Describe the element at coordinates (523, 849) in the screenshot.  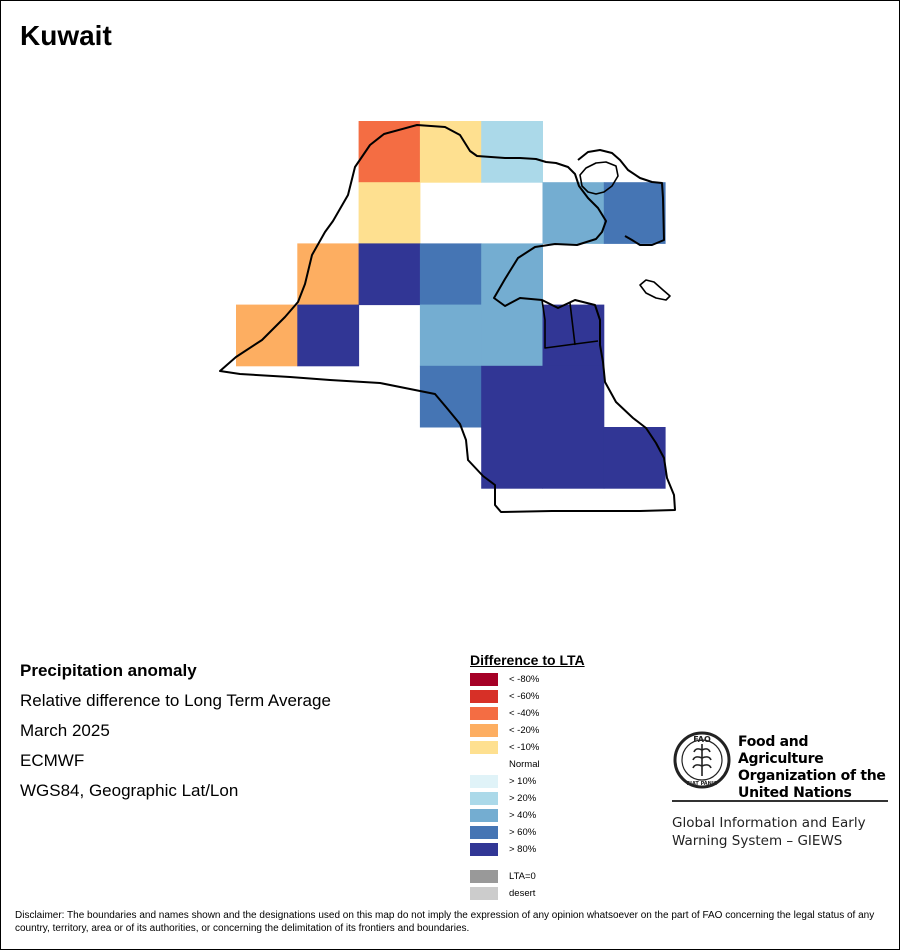
I see `legend-label: > 80%` at that location.